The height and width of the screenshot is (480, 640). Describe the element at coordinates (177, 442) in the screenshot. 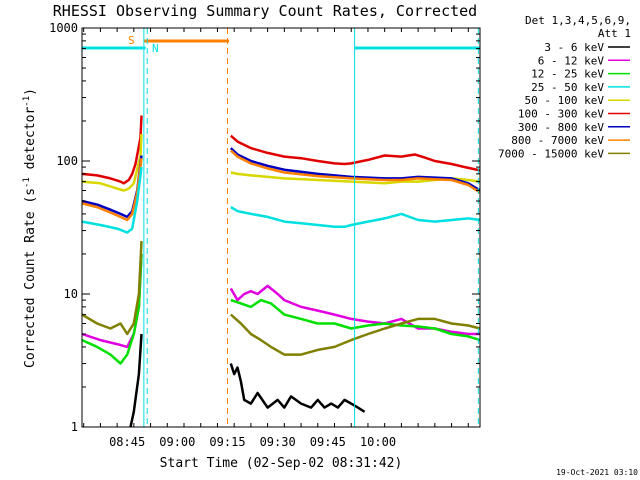

I see `x-tick-label: 09:00` at that location.